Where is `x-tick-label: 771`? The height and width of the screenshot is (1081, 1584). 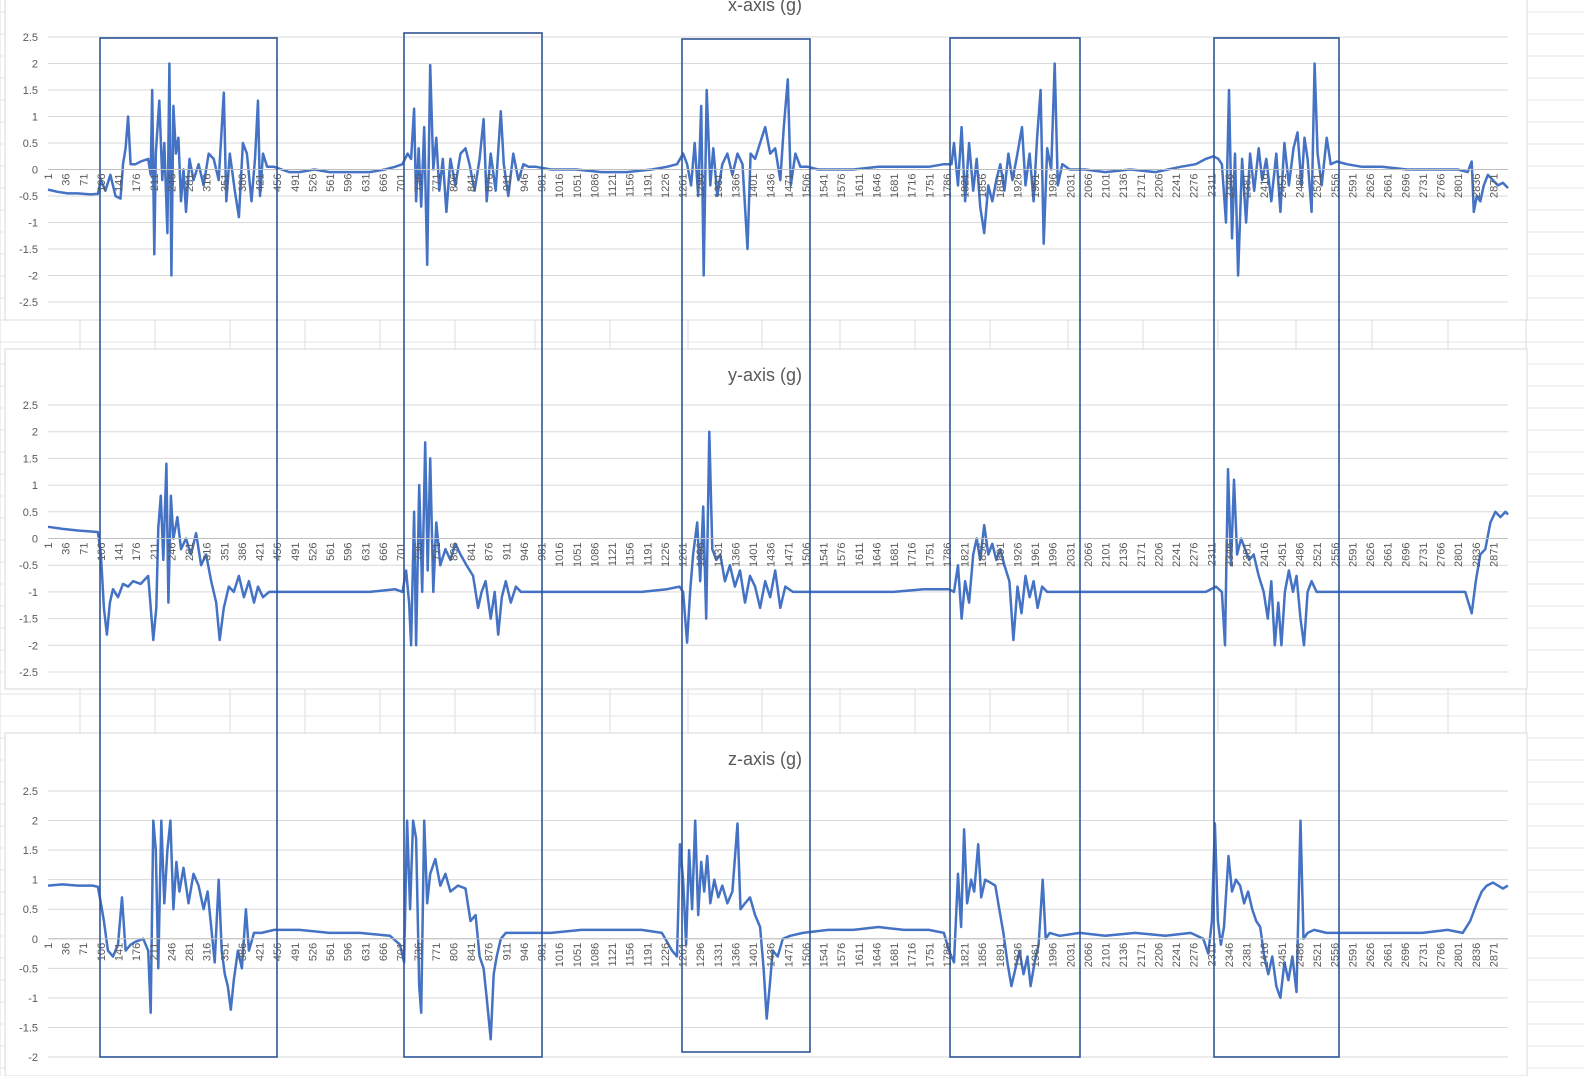 x-tick-label: 771 is located at coordinates (437, 183).